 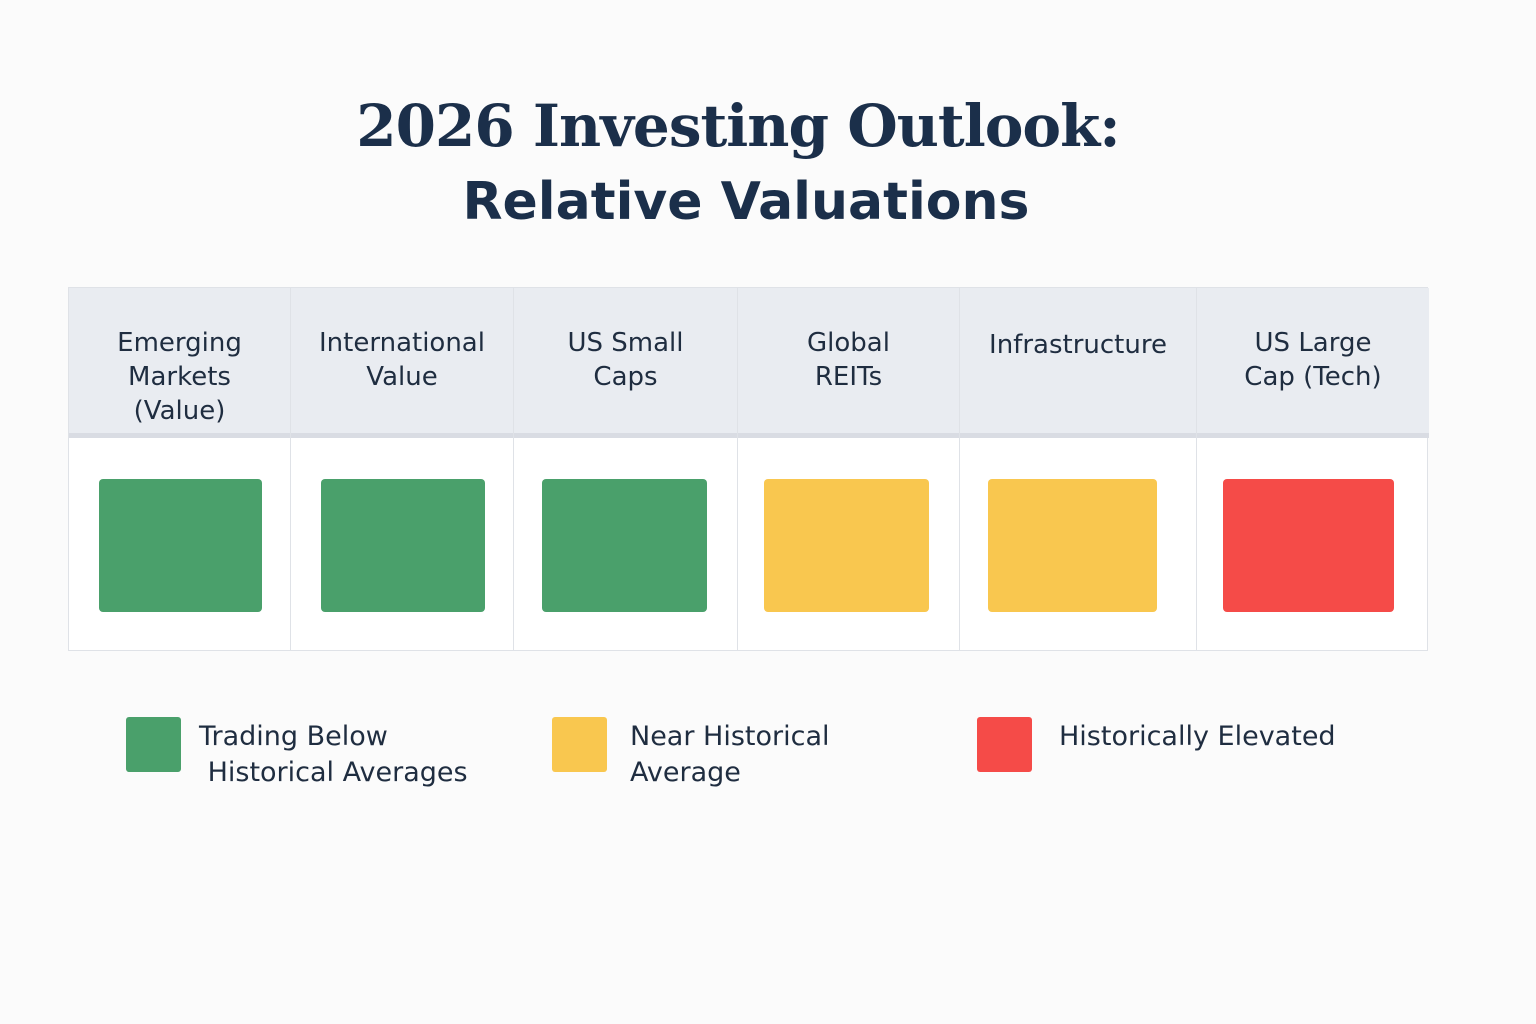 What do you see at coordinates (1078, 469) in the screenshot?
I see `table-column: Infrastructure` at bounding box center [1078, 469].